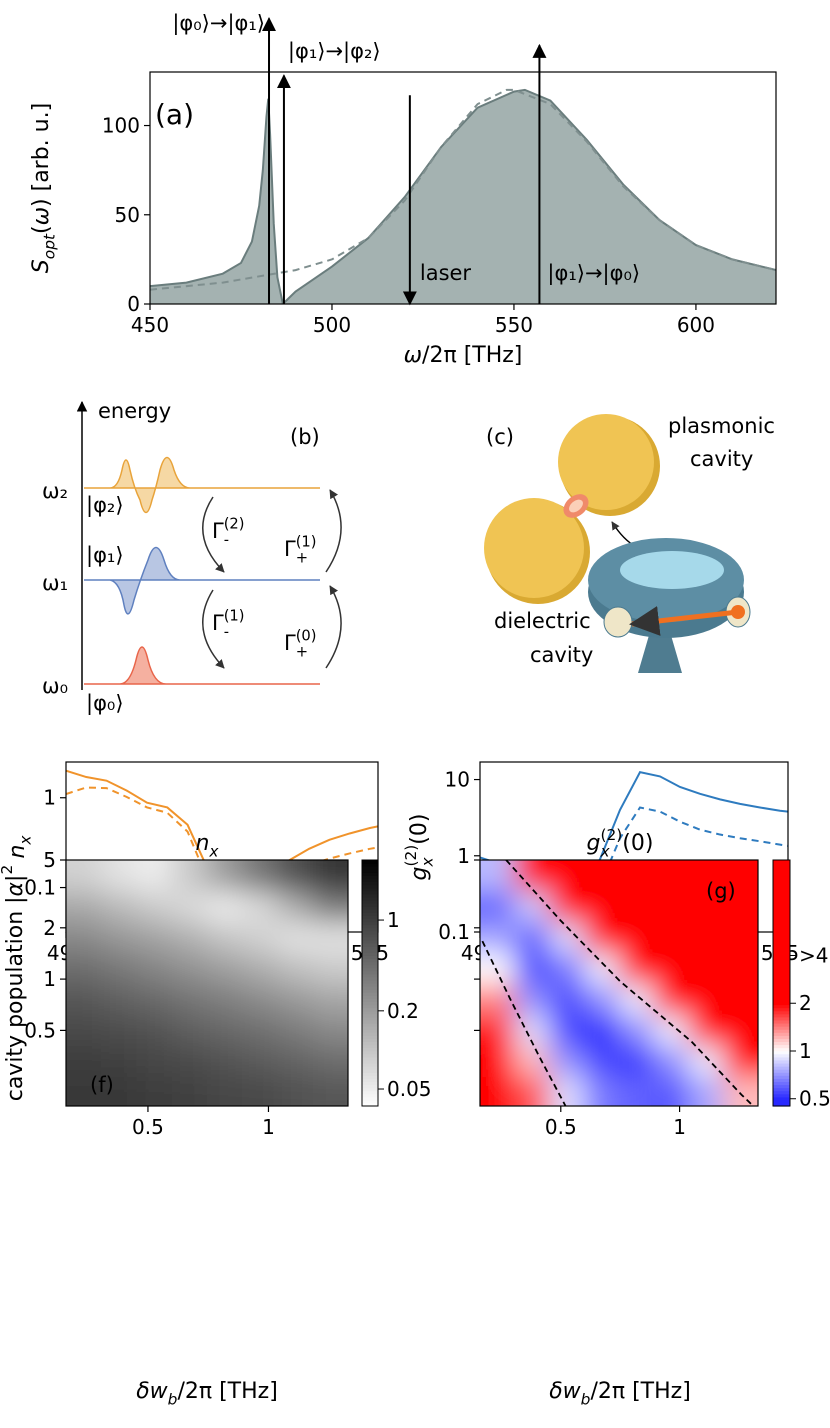 Image resolution: width=830 pixels, height=1428 pixels. I want to click on contour-line, so click(629, 983).